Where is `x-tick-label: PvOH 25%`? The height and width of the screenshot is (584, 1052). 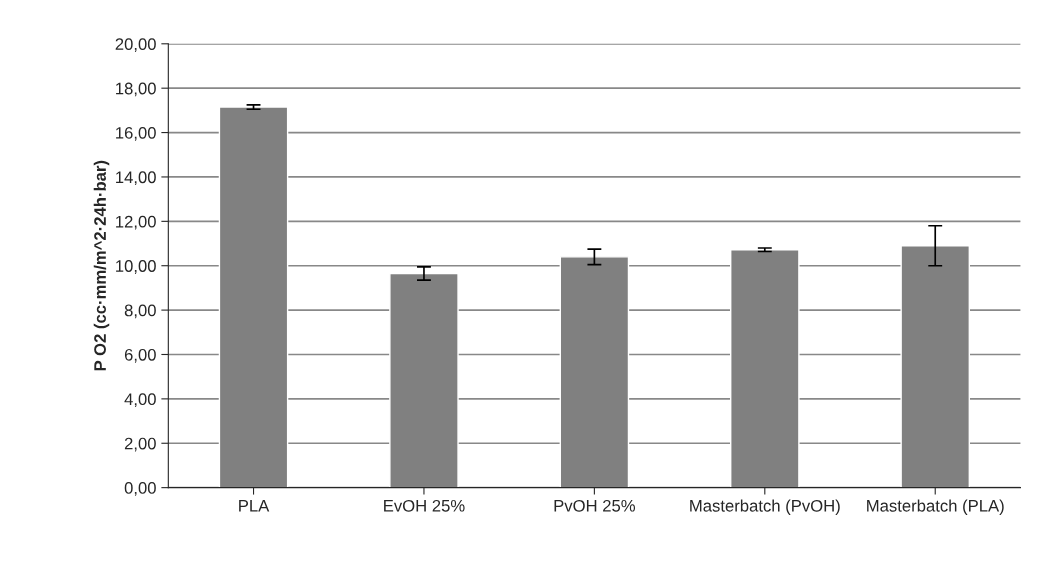 x-tick-label: PvOH 25% is located at coordinates (595, 505).